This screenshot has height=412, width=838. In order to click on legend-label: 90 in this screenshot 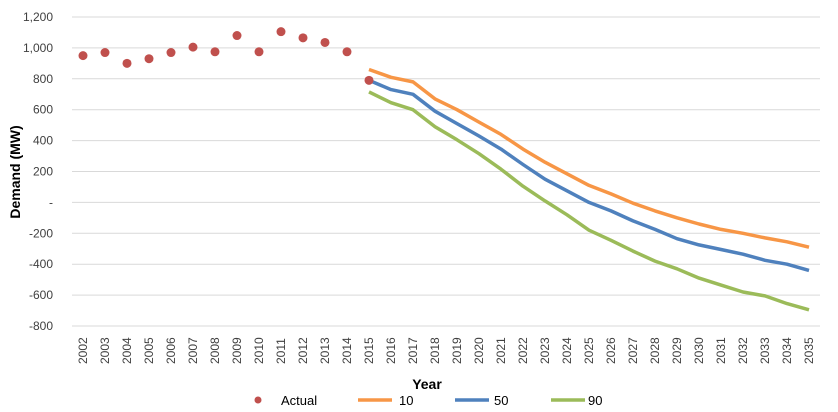, I will do `click(595, 400)`.